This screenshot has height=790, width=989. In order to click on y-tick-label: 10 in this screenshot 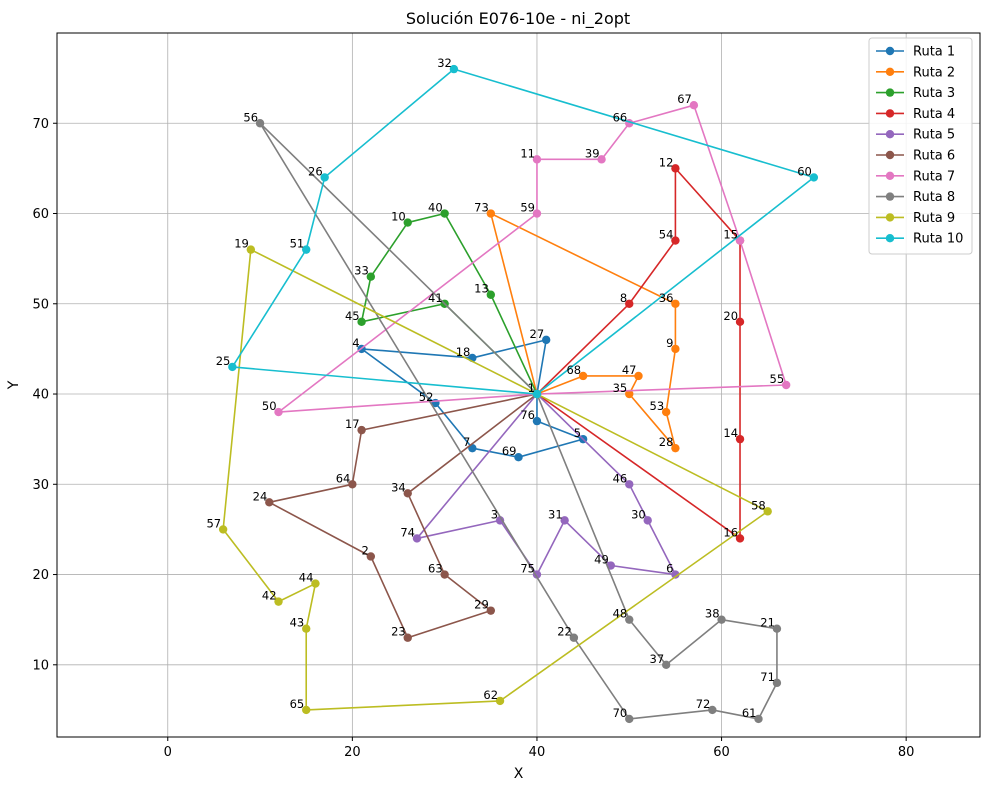, I will do `click(40, 665)`.